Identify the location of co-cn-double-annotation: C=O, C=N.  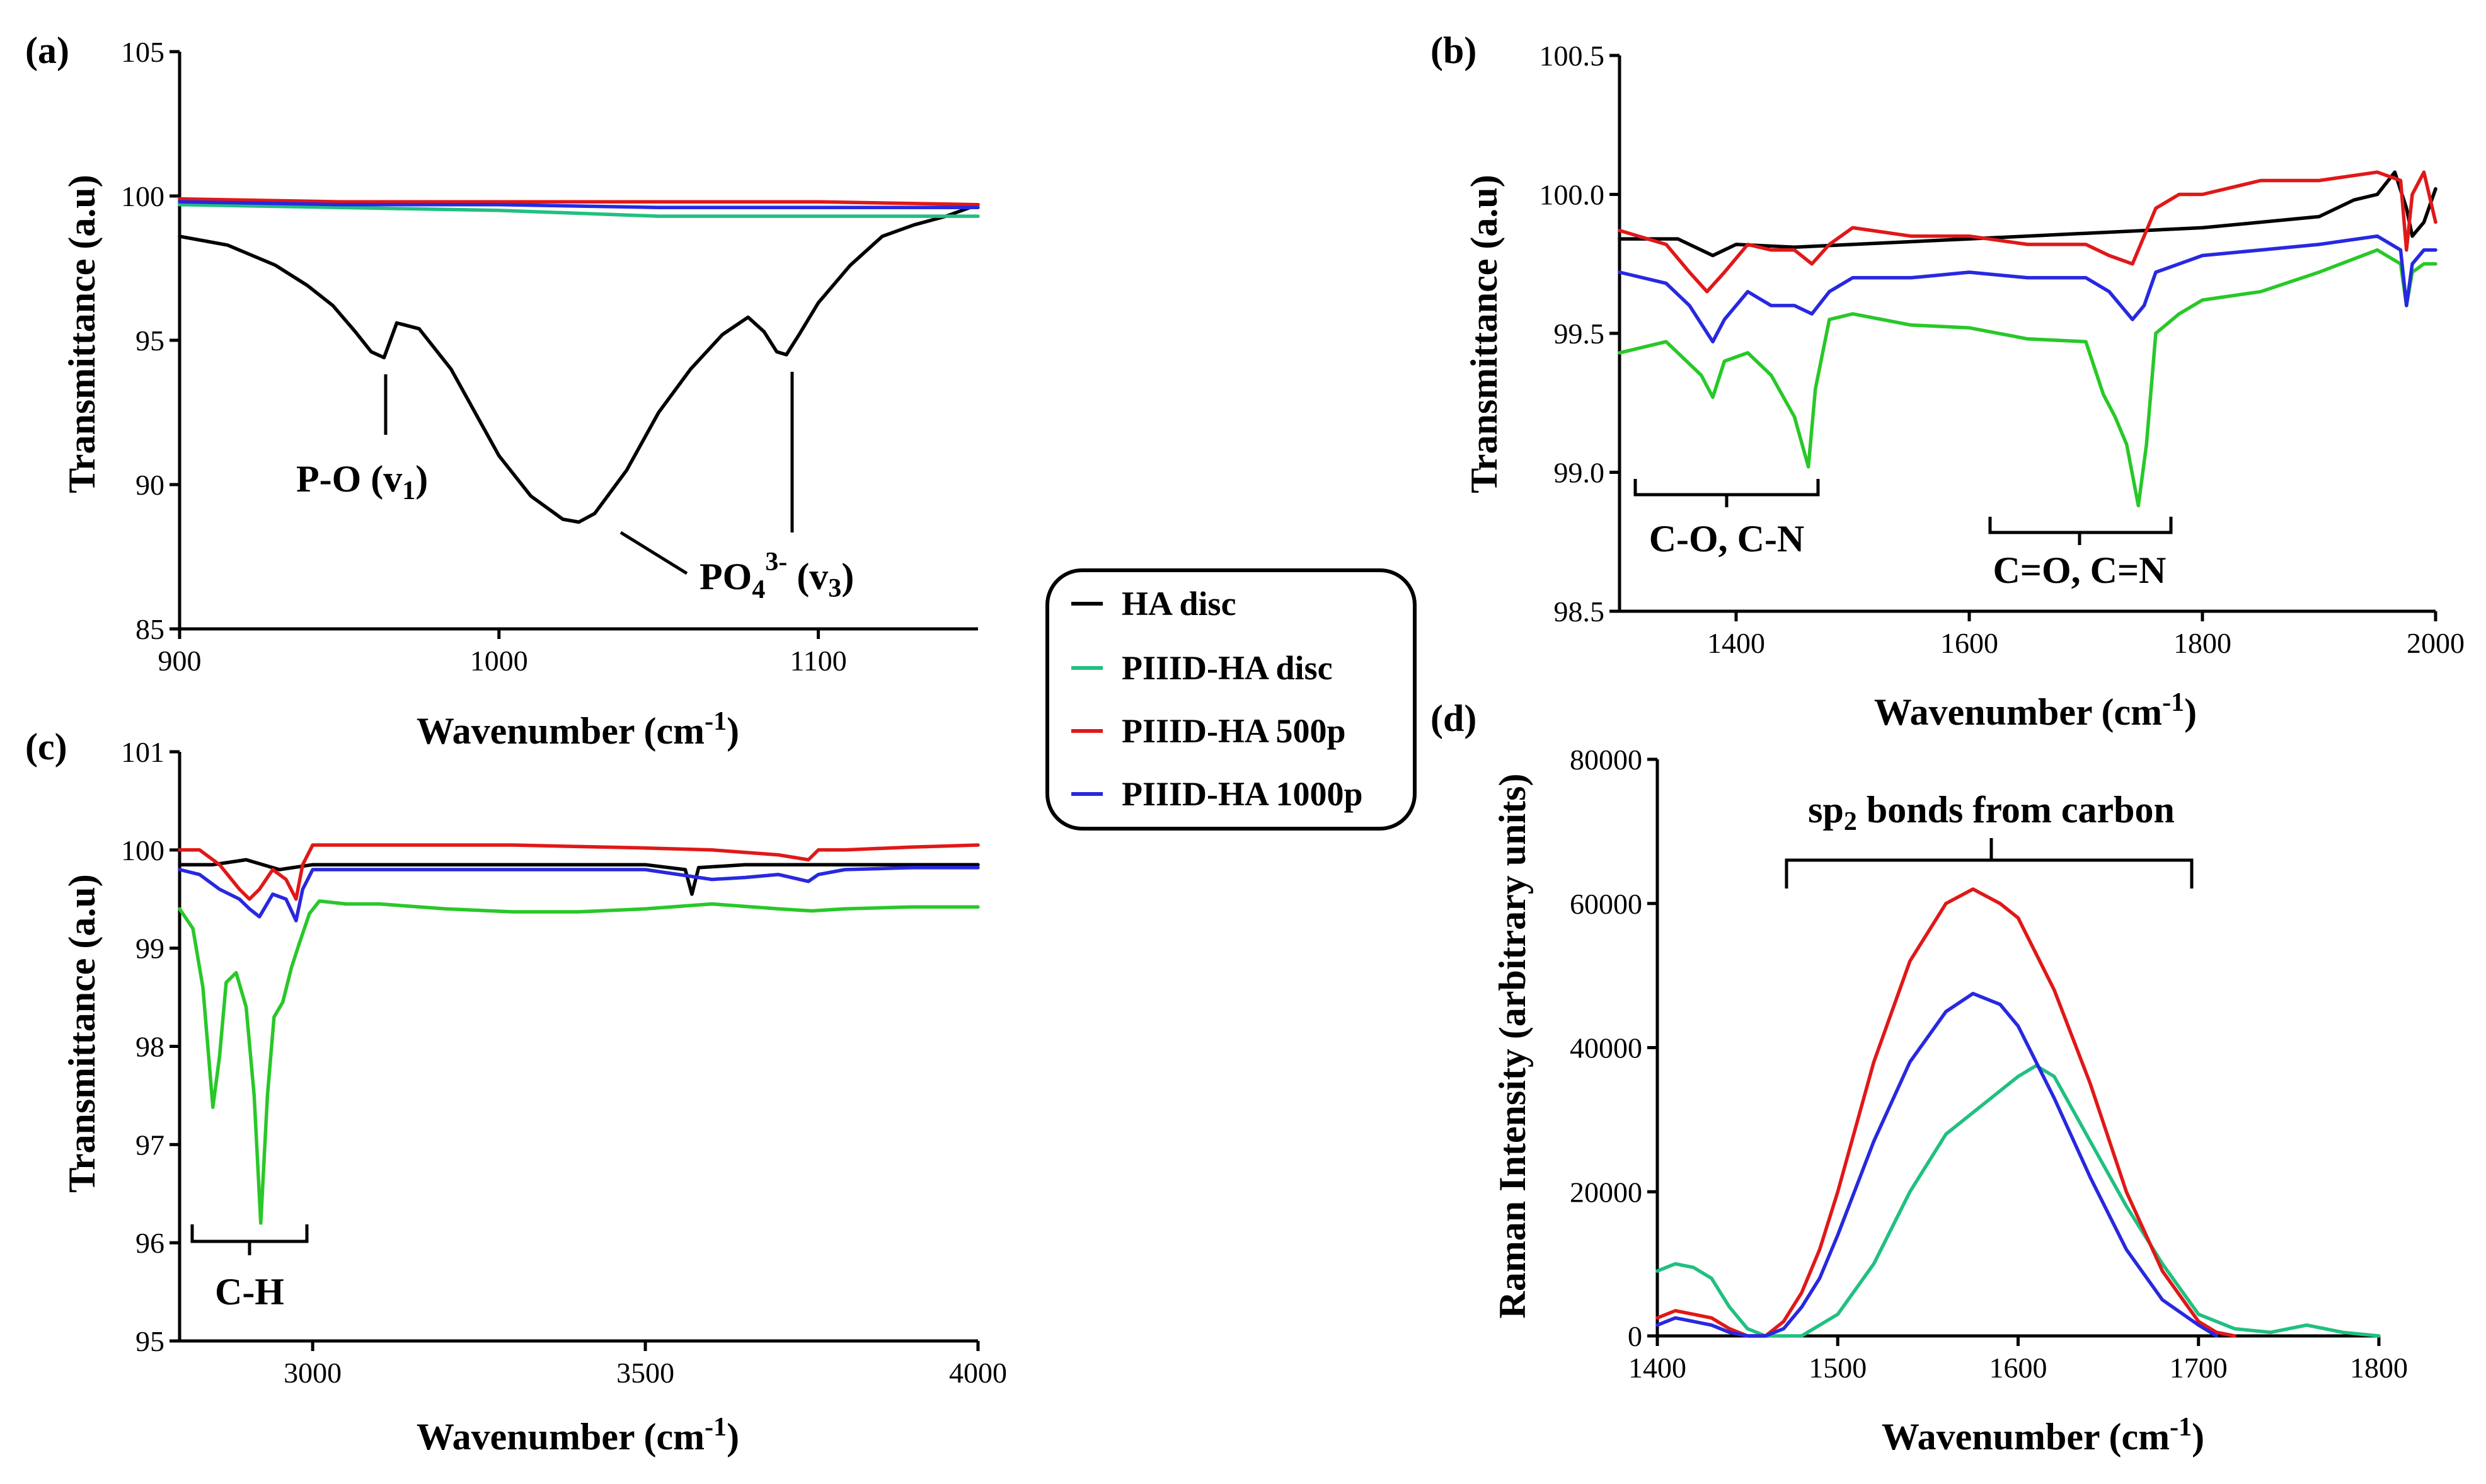
(2079, 570).